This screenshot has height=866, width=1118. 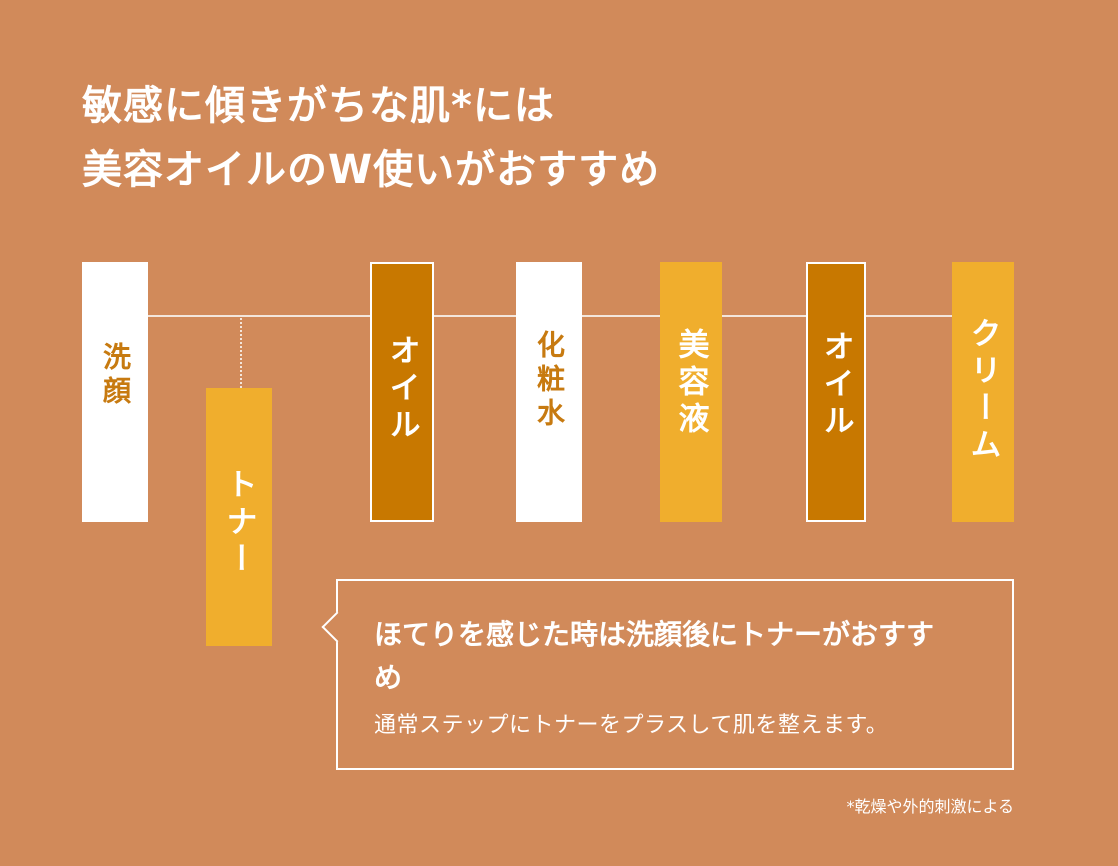 I want to click on step-oil-1-label: オイル, so click(x=401, y=389).